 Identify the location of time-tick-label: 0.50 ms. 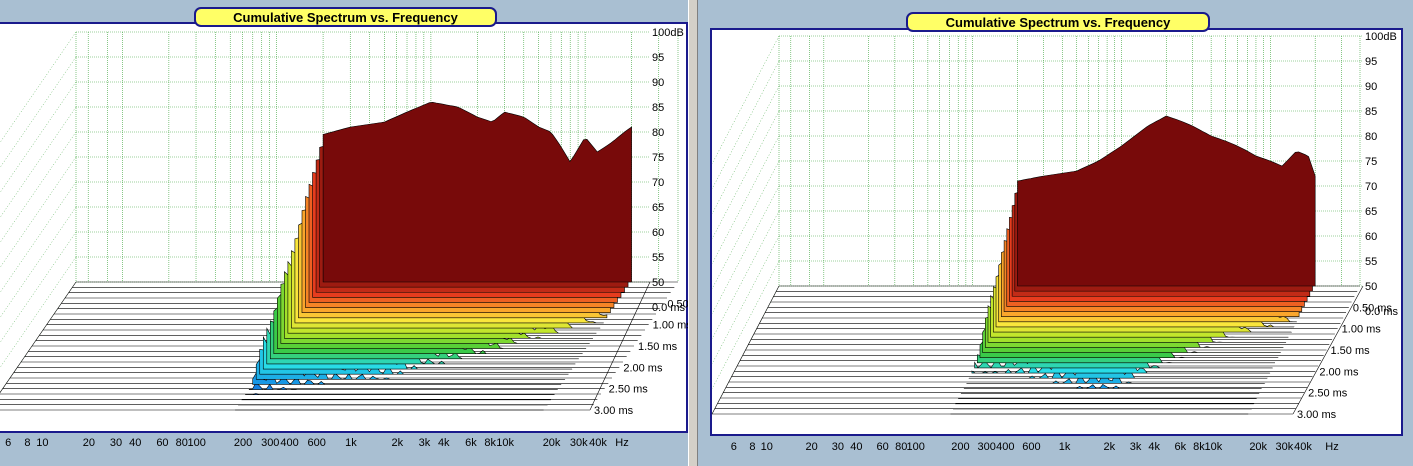
(1373, 308).